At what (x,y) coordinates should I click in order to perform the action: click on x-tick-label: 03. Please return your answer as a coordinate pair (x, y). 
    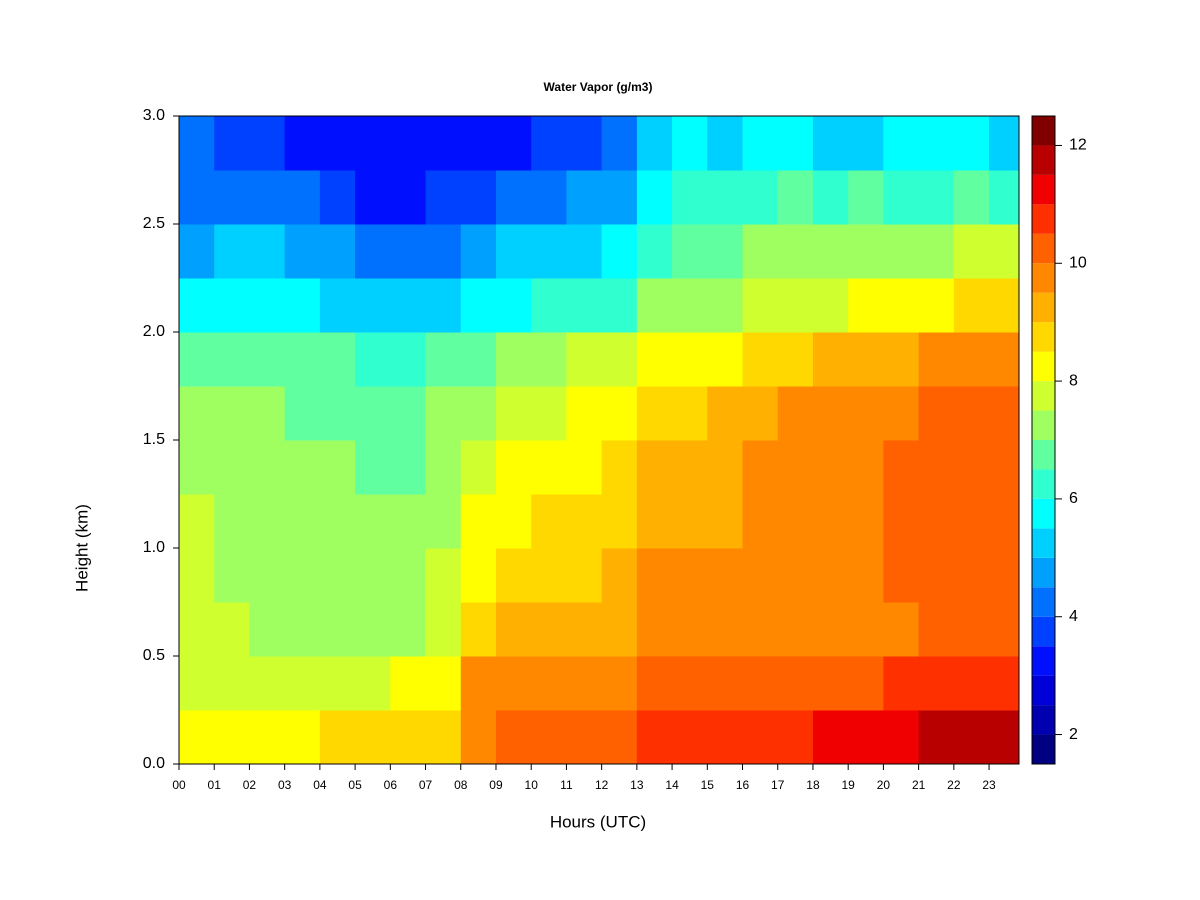
    Looking at the image, I should click on (285, 785).